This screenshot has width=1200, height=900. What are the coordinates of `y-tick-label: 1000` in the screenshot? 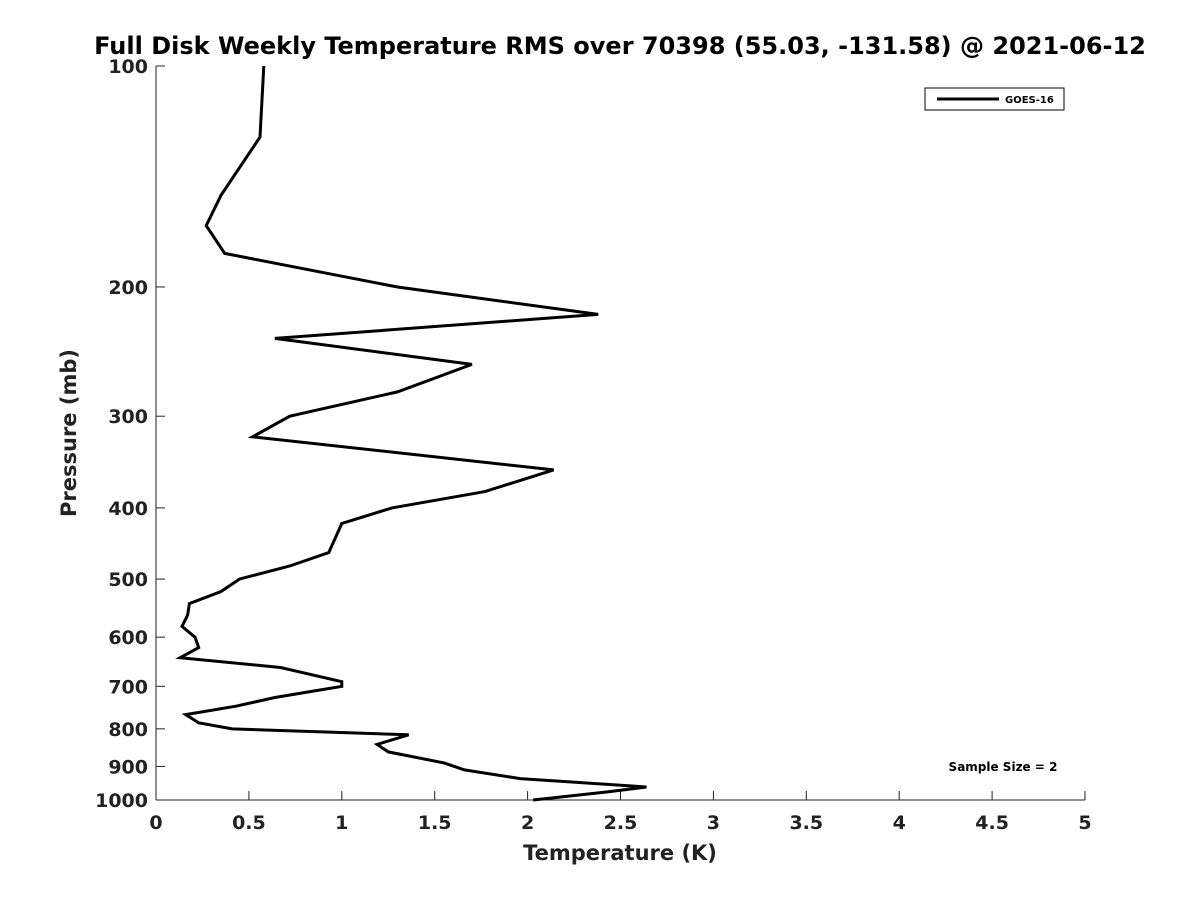 It's located at (121, 801).